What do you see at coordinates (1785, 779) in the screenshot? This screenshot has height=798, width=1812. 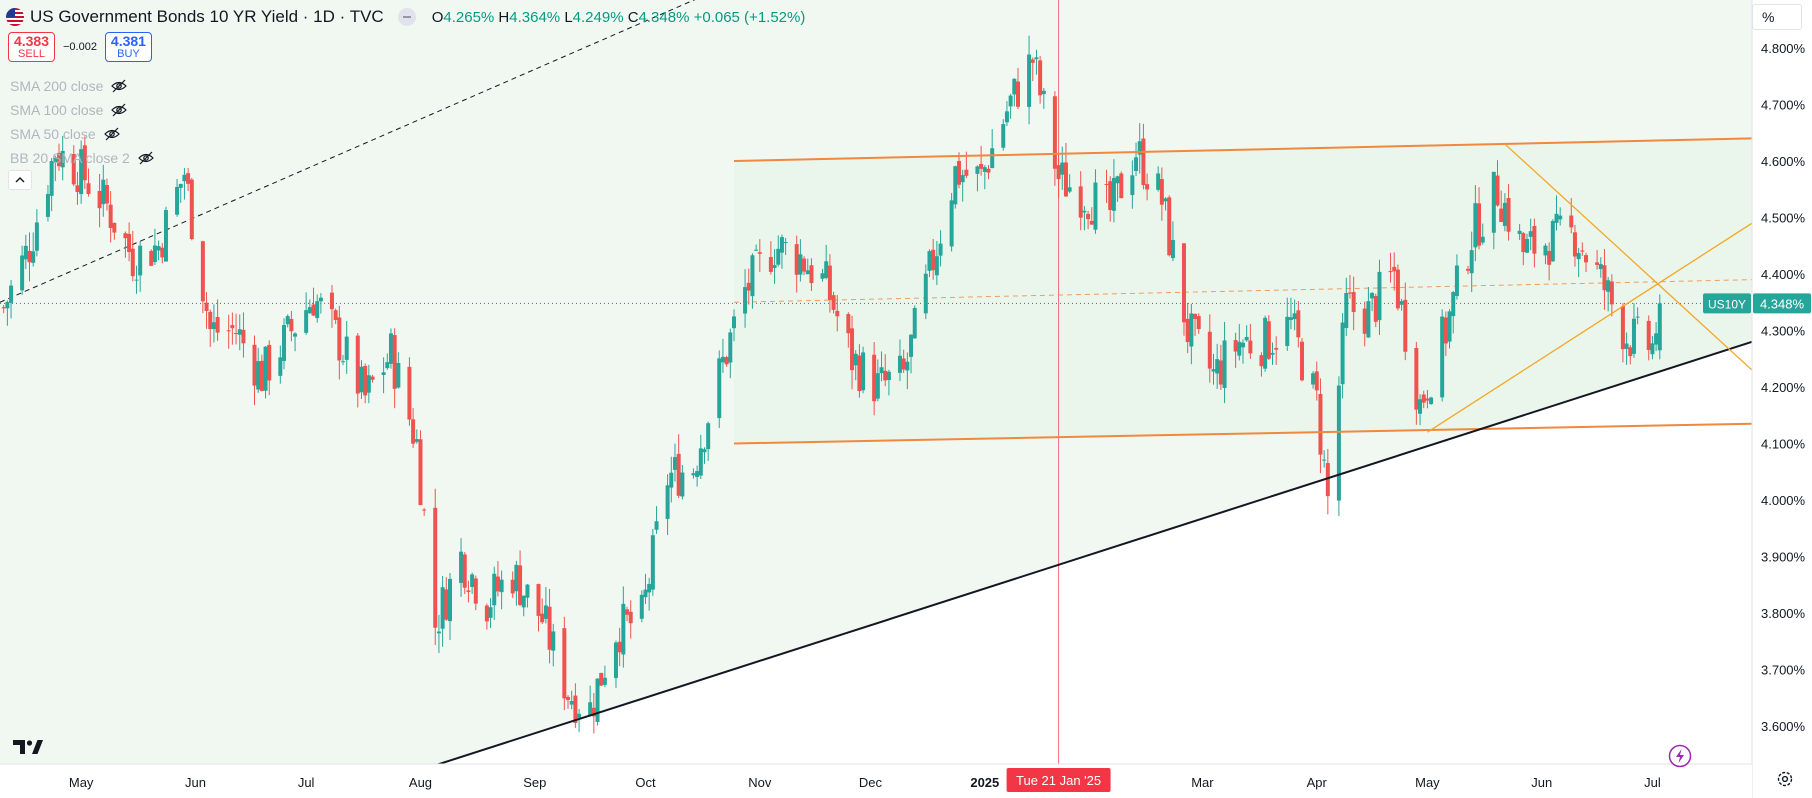 I see `gear-icon` at bounding box center [1785, 779].